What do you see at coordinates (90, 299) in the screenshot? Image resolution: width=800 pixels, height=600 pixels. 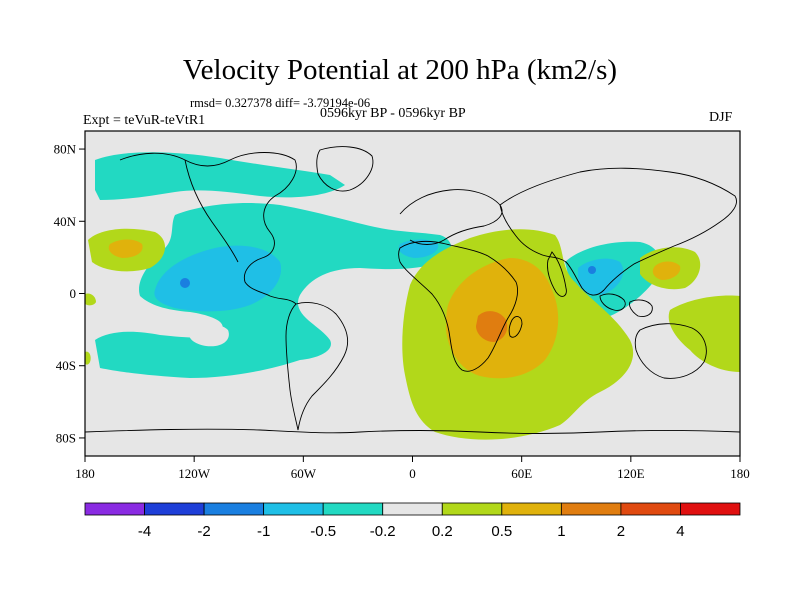 I see `contour-pos-edge-west` at bounding box center [90, 299].